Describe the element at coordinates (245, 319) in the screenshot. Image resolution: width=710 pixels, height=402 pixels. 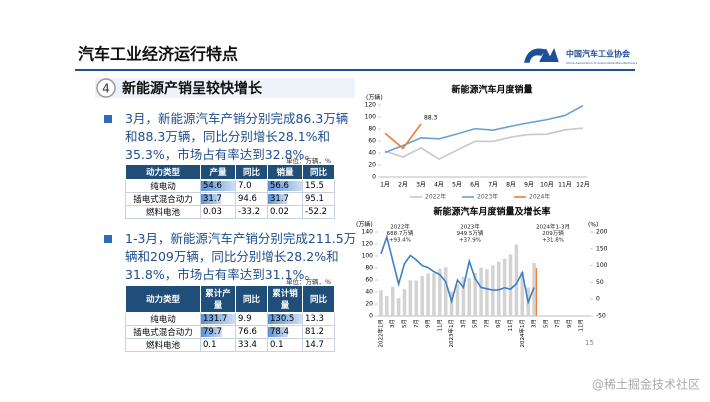
I see `cell-text: 9.9` at that location.